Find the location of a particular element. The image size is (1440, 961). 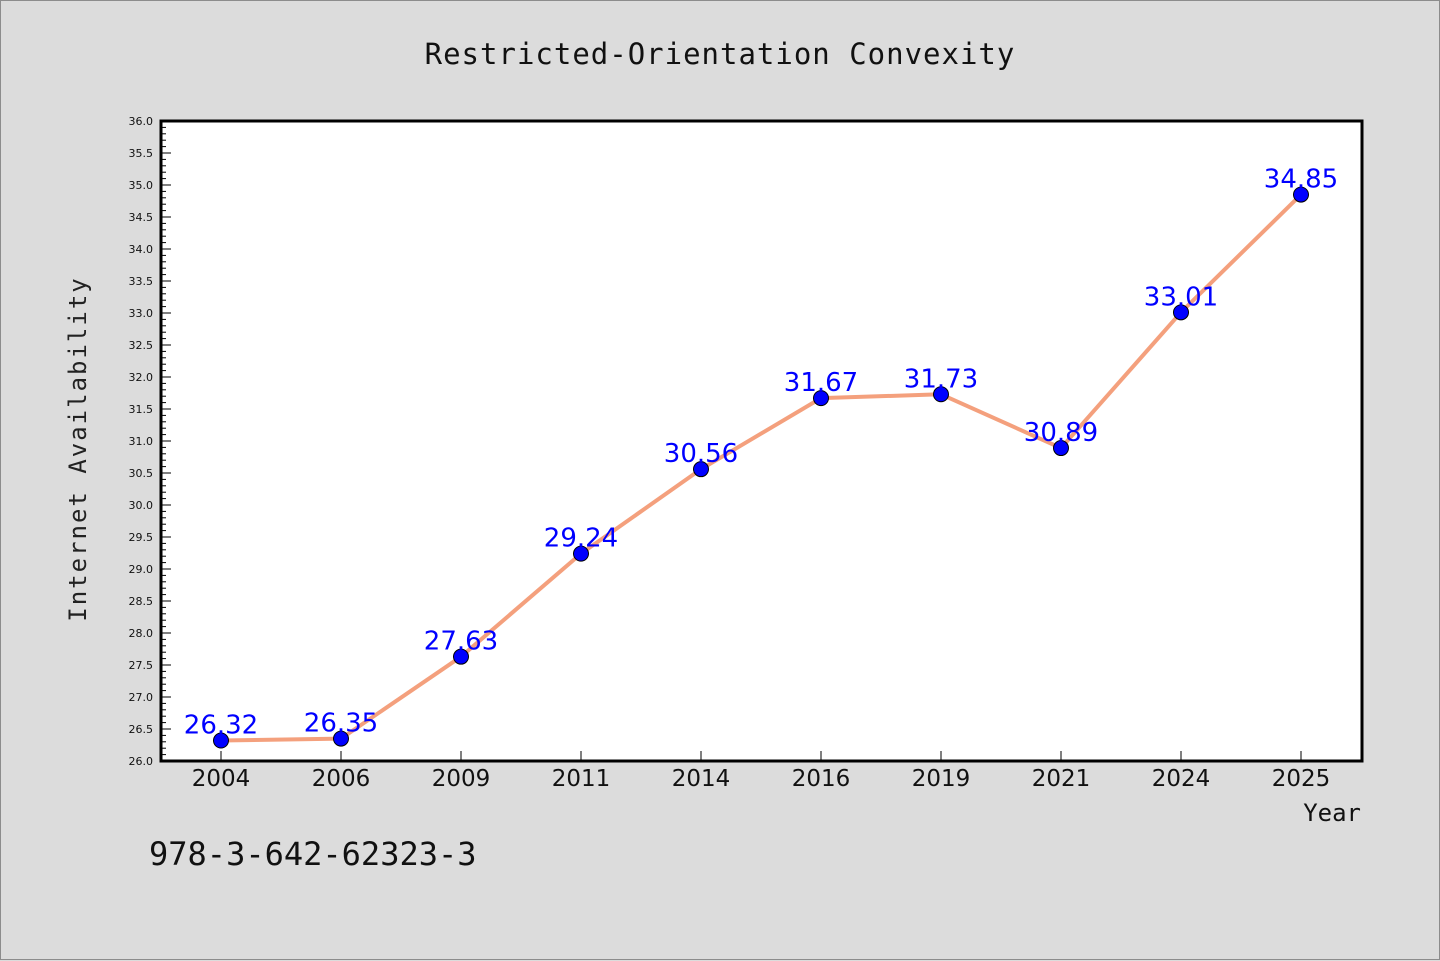

x-axis-tick-labels: 2004 2006 2009 2011 2014 2016 2019 2021 2024 2025 is located at coordinates (761, 779).